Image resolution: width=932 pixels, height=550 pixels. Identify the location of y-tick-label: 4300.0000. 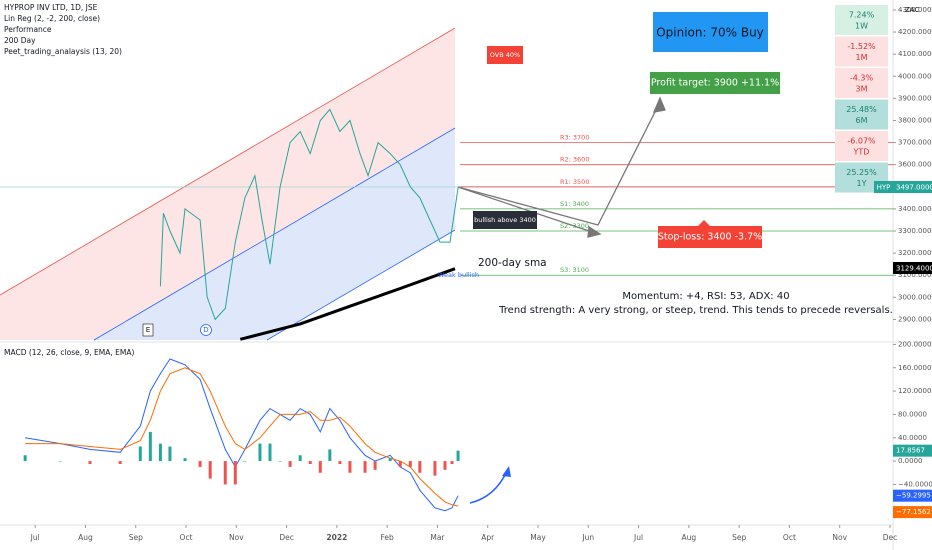
(915, 10).